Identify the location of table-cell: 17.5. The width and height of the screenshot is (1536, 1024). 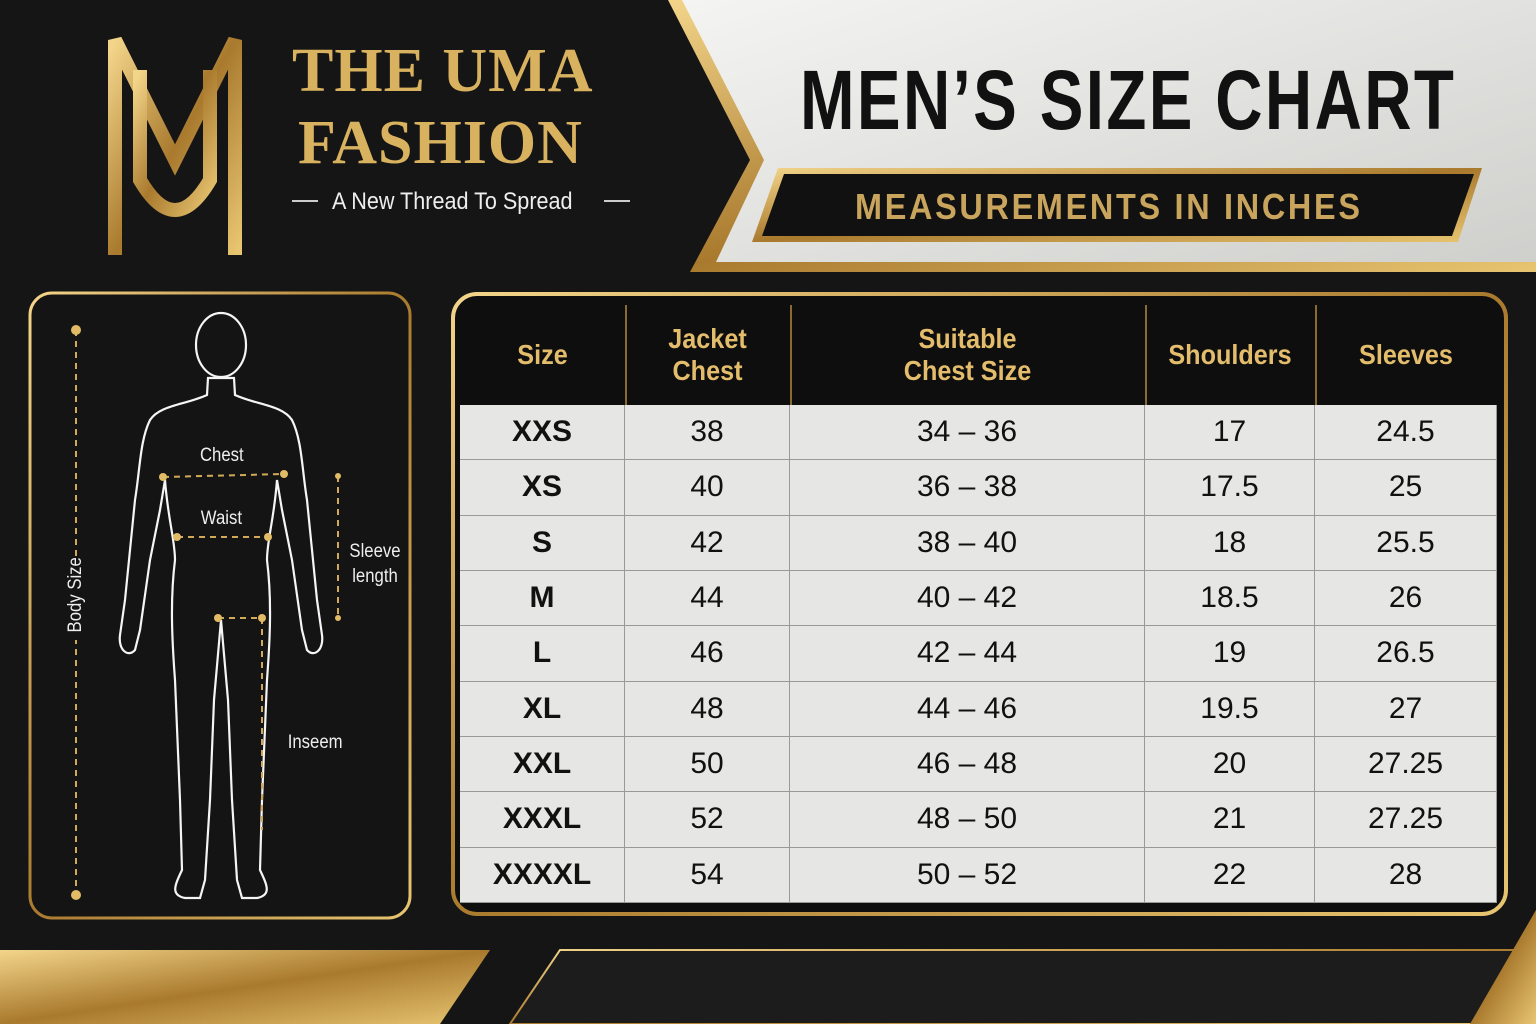
(1230, 488).